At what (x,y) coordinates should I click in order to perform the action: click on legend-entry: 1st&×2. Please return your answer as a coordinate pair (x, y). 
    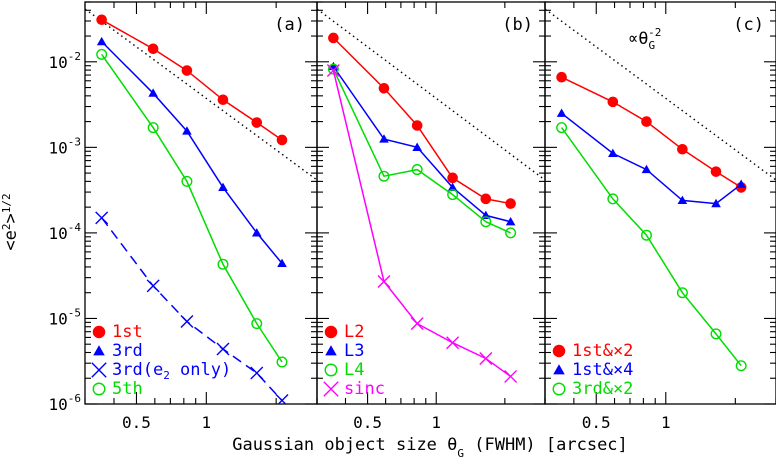
    Looking at the image, I should click on (592, 351).